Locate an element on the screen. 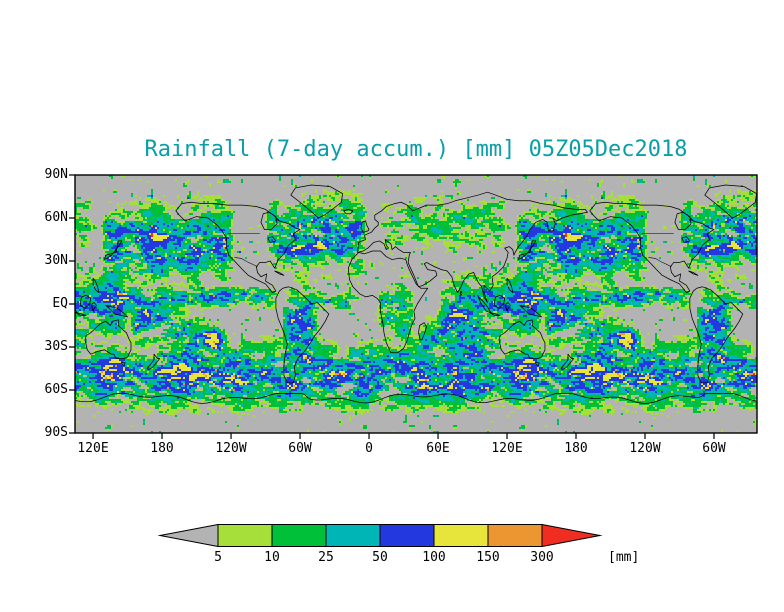 Image resolution: width=784 pixels, height=612 pixels. y-axis-label-90n: 90N is located at coordinates (56, 174).